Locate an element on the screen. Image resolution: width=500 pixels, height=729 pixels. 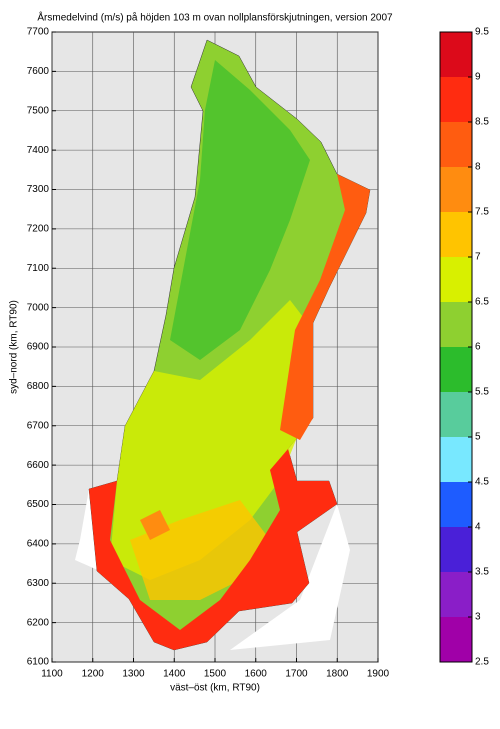
colorbar-label: 7.5 is located at coordinates (482, 212).